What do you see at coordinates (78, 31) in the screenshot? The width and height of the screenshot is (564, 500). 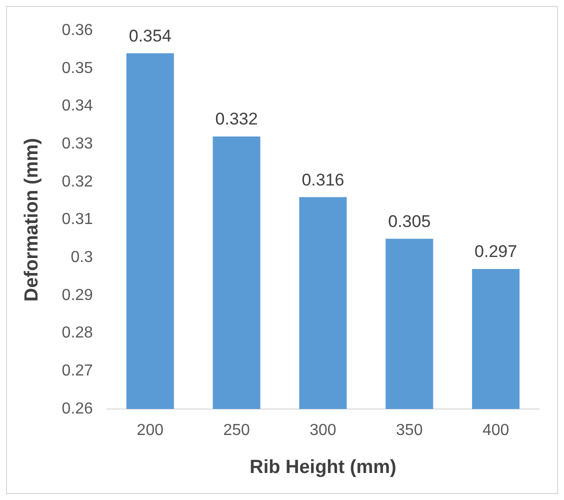 I see `y-tick-label: 0.36` at bounding box center [78, 31].